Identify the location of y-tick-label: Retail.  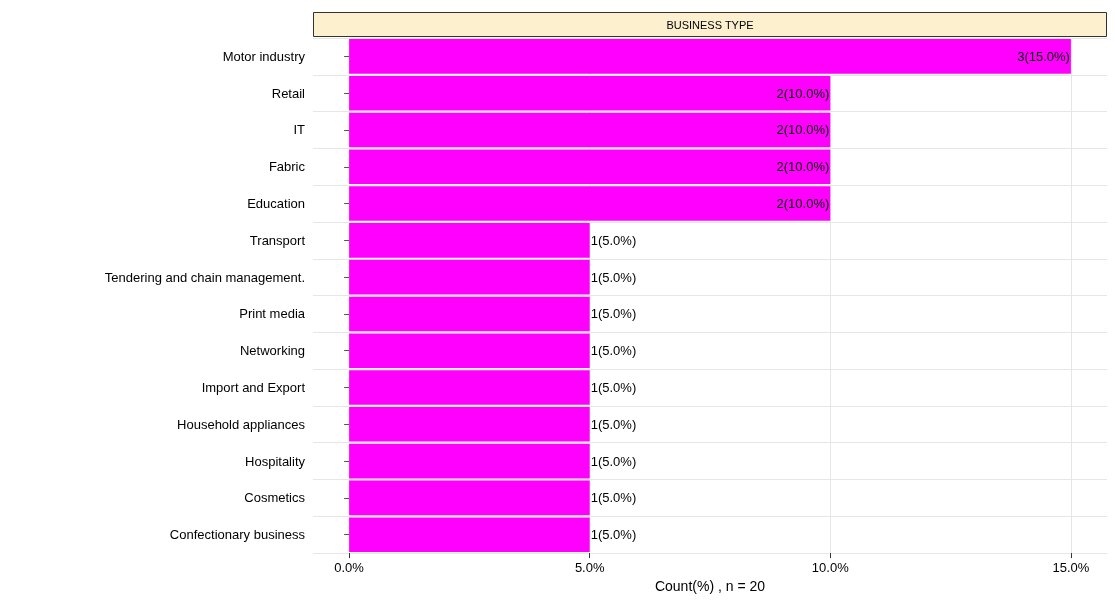
(288, 93).